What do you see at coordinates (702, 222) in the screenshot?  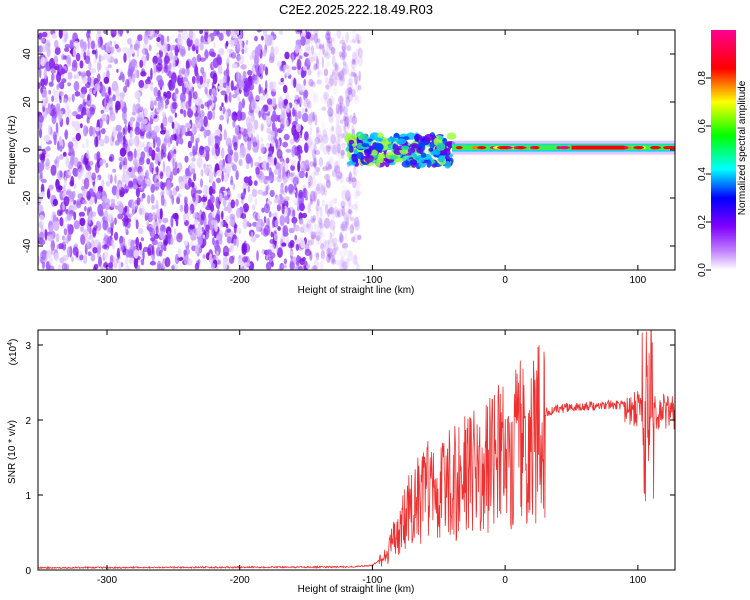 I see `colorbar-tick-label: 0.2` at bounding box center [702, 222].